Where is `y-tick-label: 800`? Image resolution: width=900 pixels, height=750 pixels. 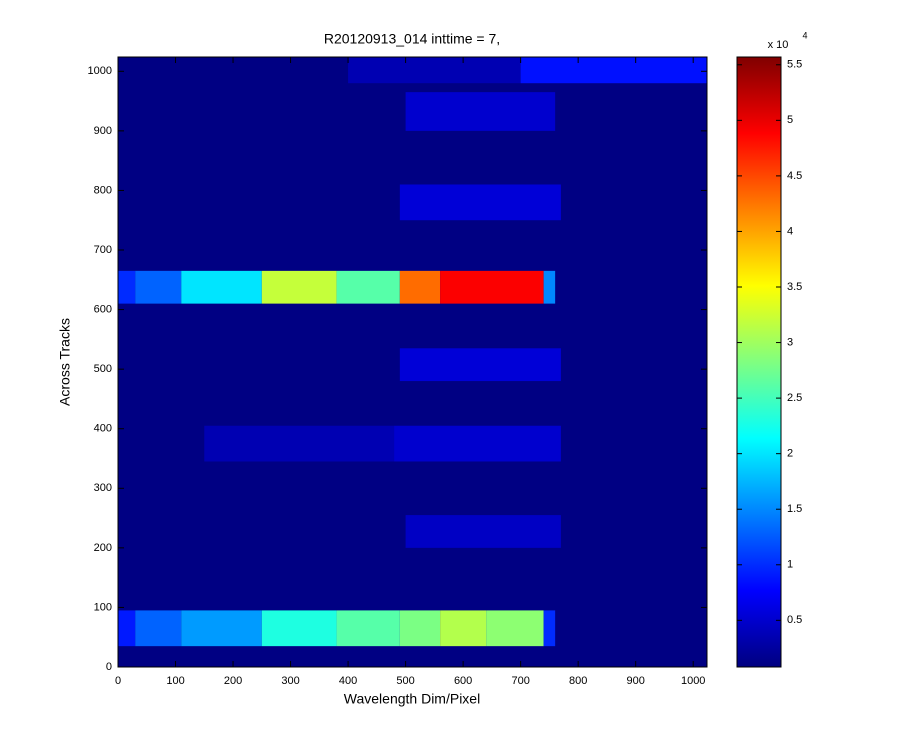
y-tick-label: 800 is located at coordinates (103, 190).